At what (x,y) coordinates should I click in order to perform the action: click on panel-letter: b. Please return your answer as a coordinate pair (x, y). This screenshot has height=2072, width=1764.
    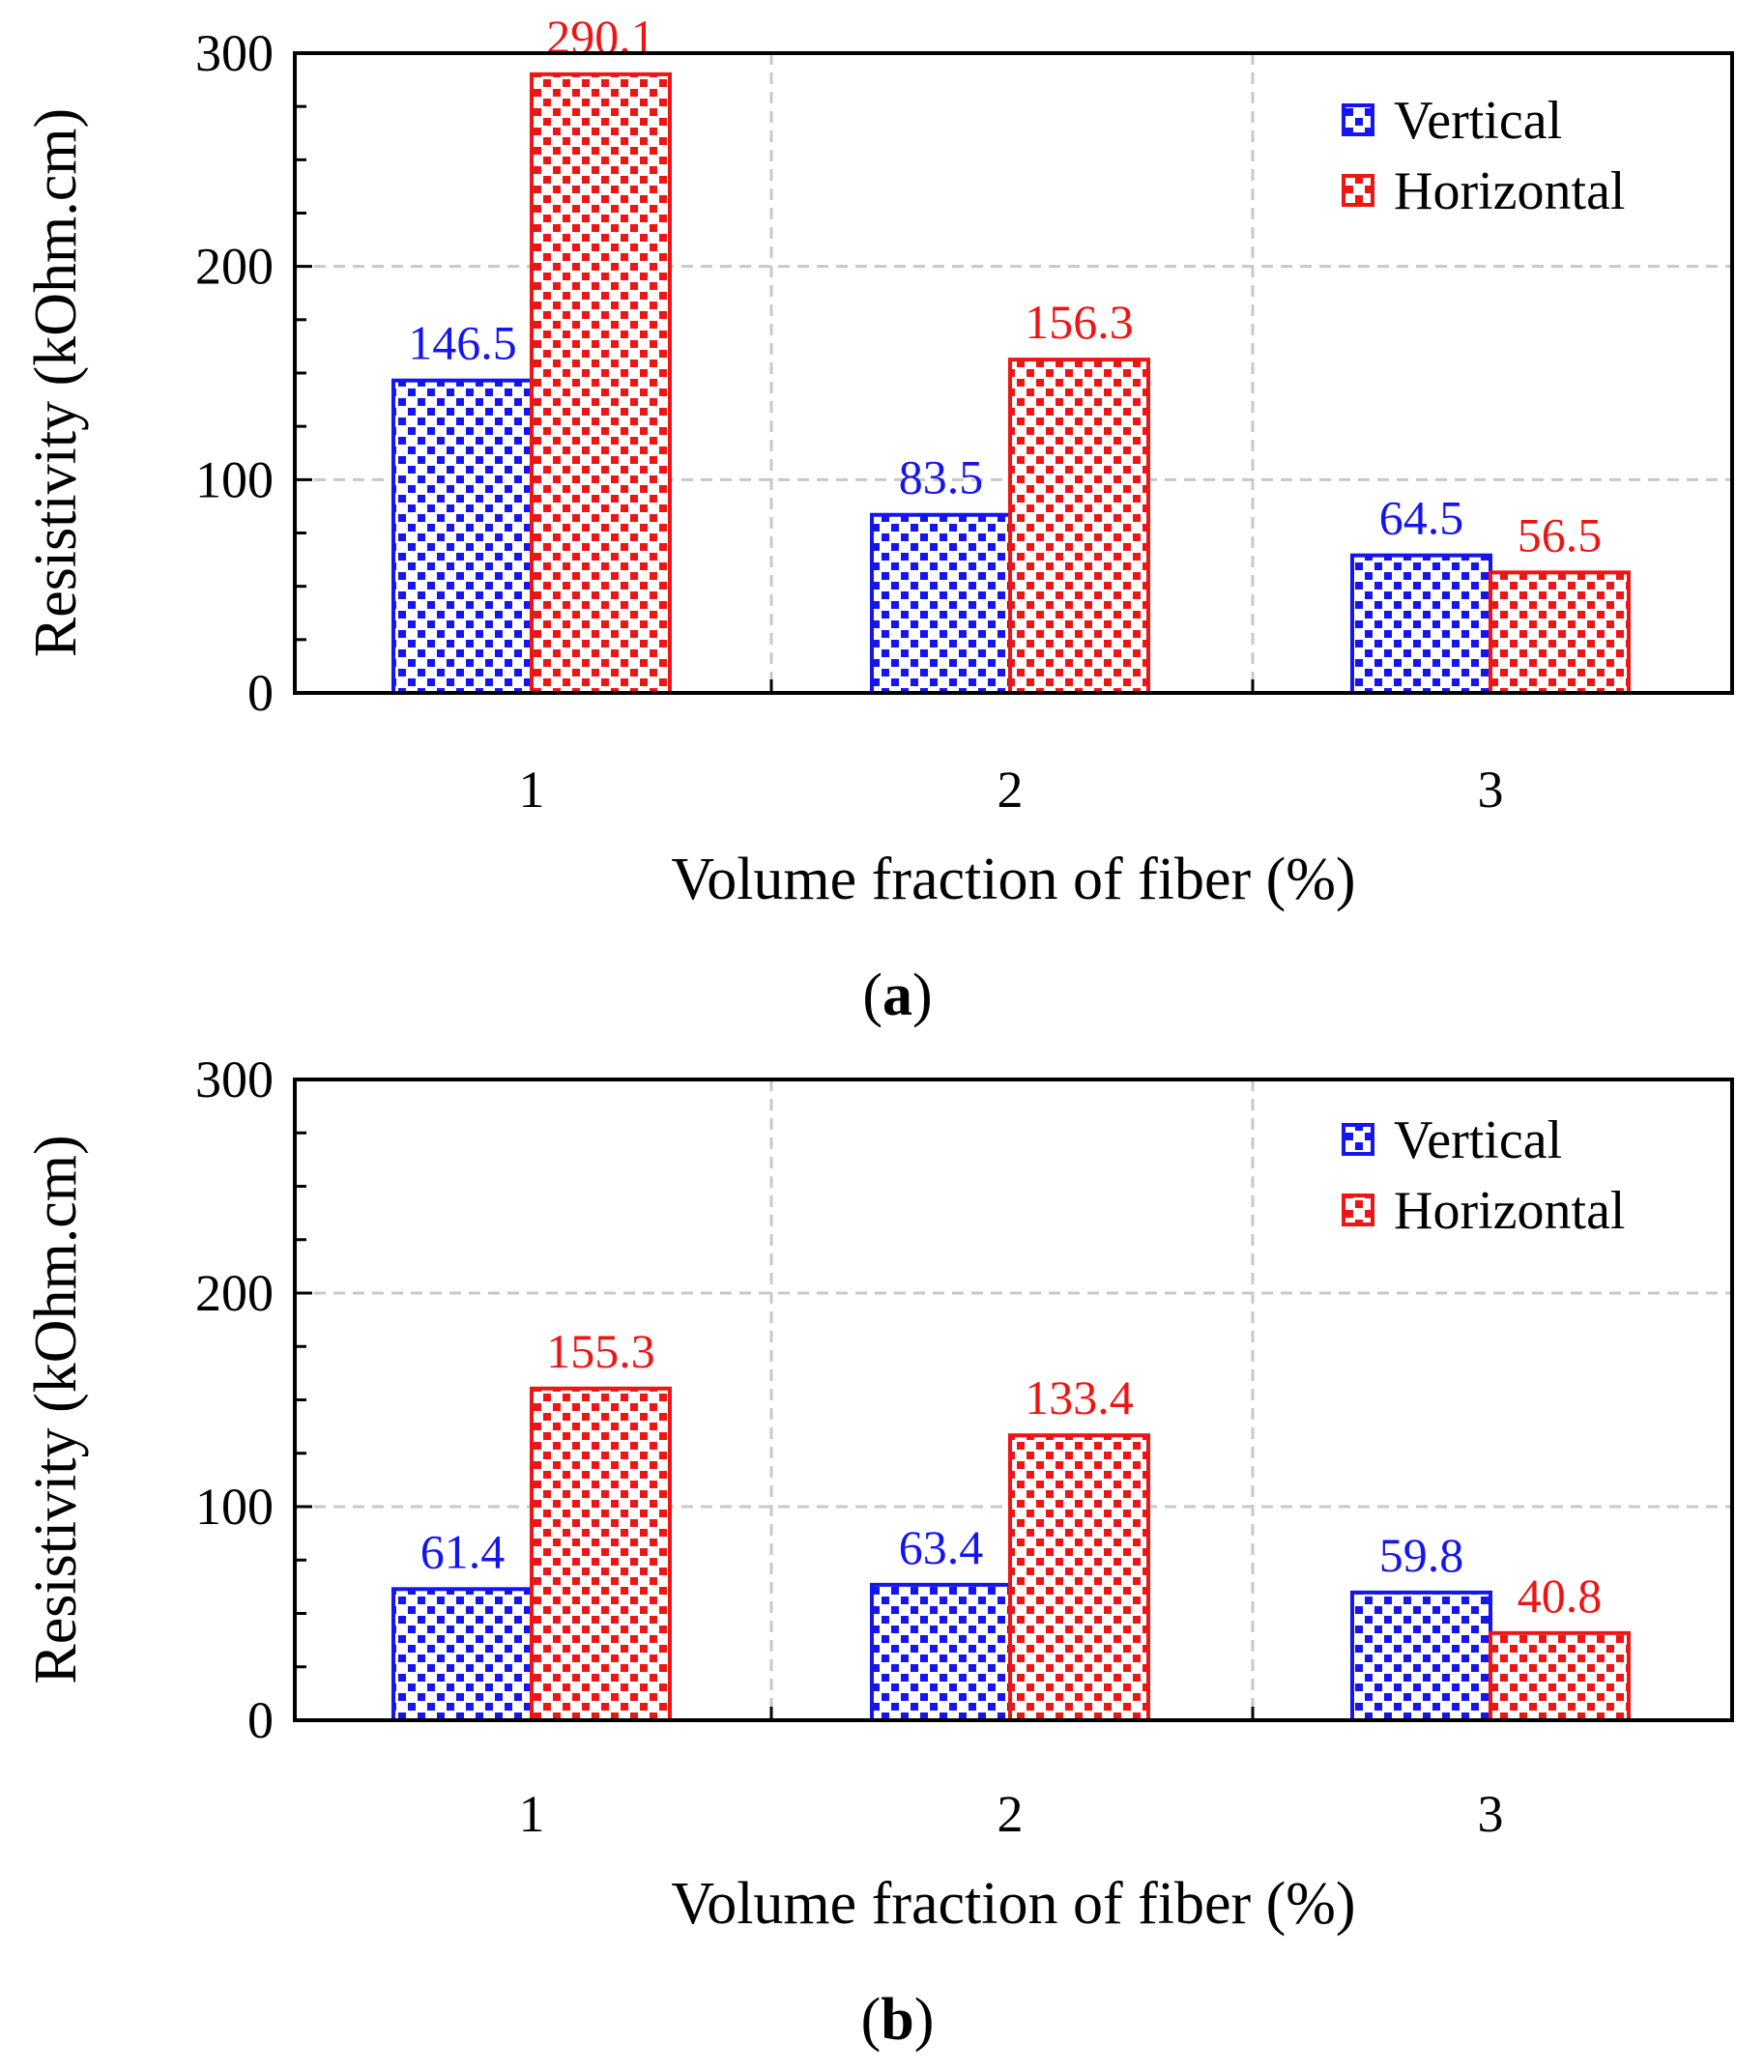
    Looking at the image, I should click on (897, 2020).